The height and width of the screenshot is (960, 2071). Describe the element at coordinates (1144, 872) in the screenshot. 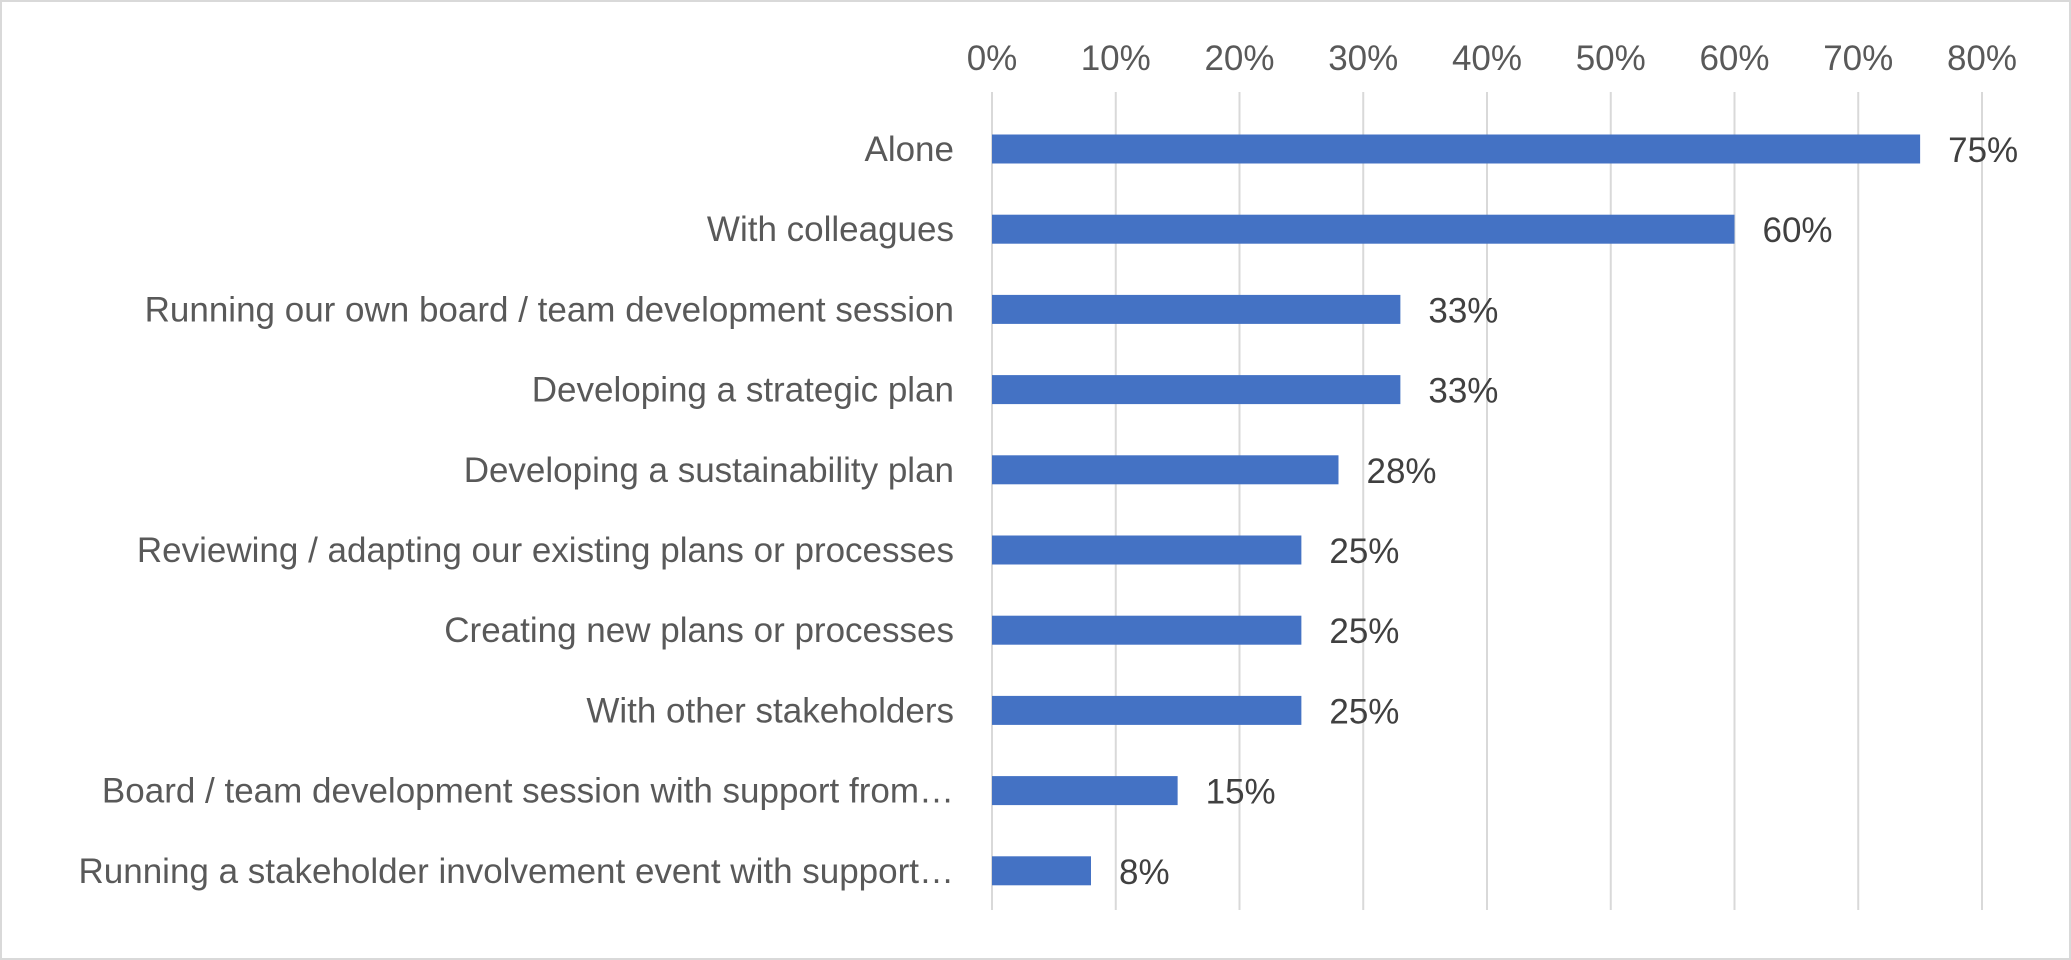

I see `data-label-10: 8%` at that location.